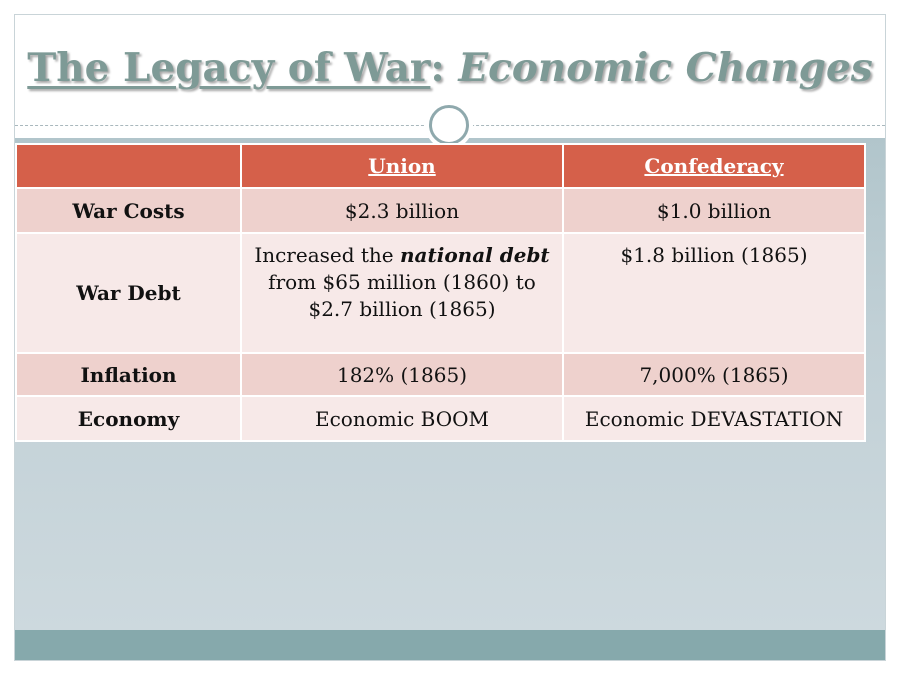  I want to click on table-row: War Costs $2.3 billion $1.0 billion, so click(440, 210).